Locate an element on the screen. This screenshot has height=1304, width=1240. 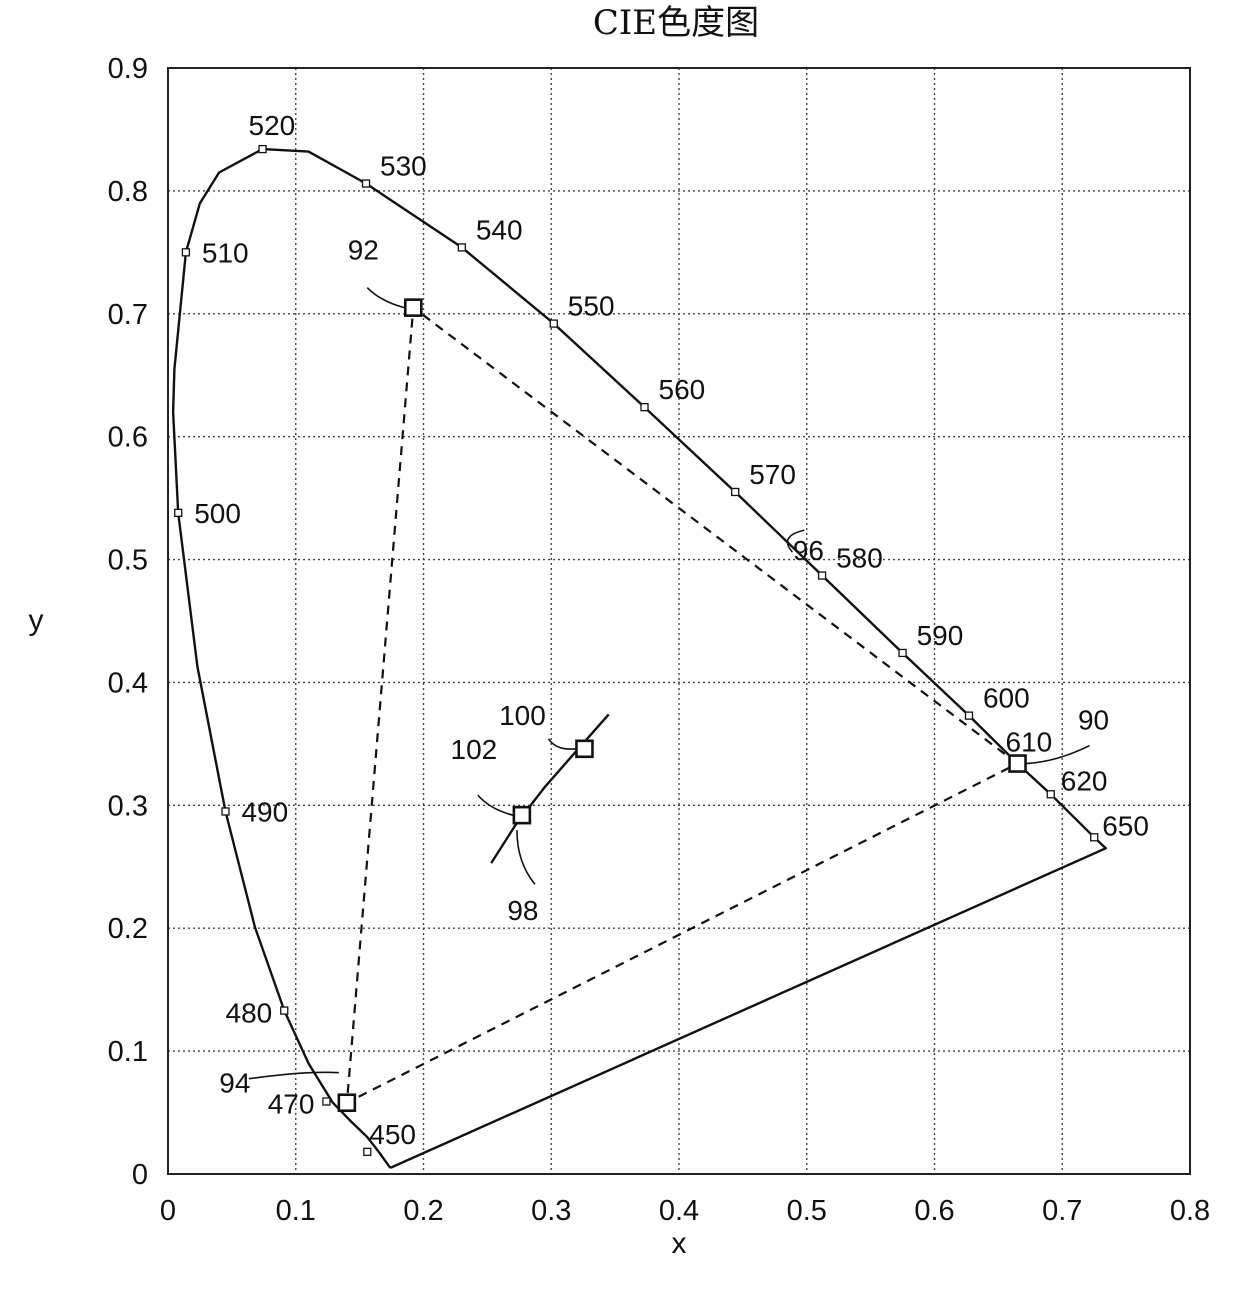
y-tick-label: 0.1 is located at coordinates (128, 1052).